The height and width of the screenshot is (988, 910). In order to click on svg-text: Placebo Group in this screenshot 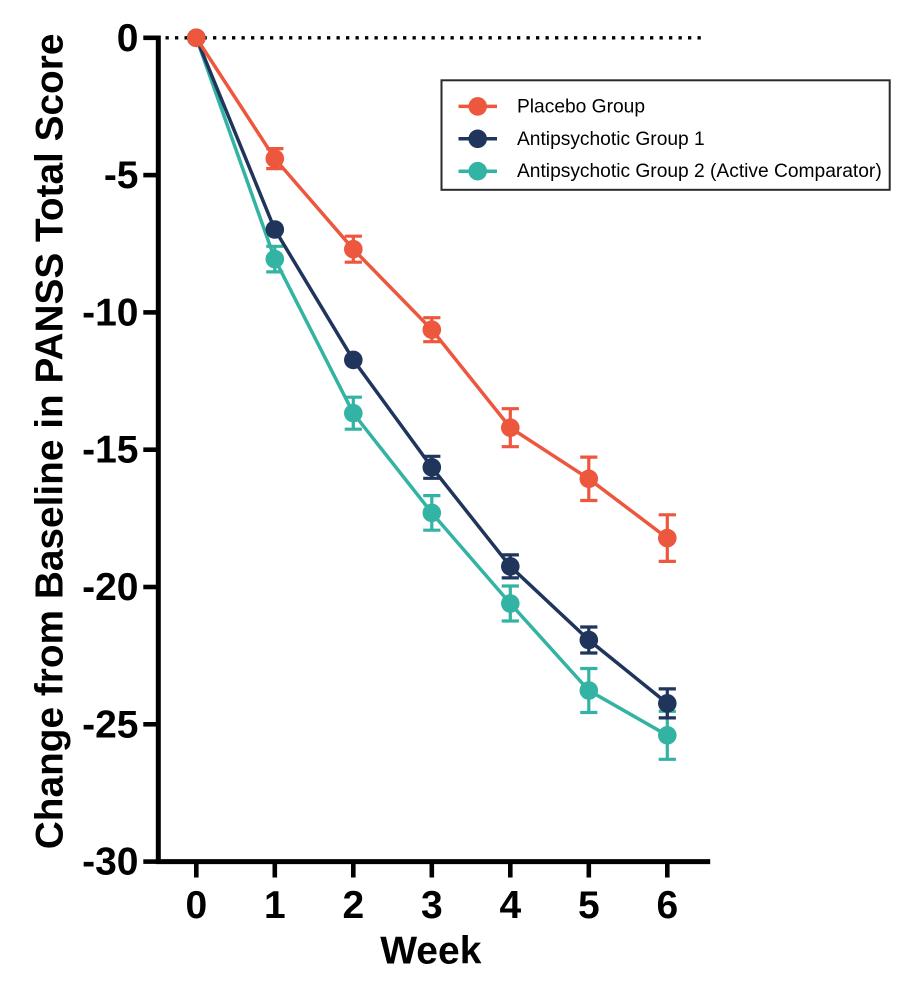, I will do `click(581, 106)`.